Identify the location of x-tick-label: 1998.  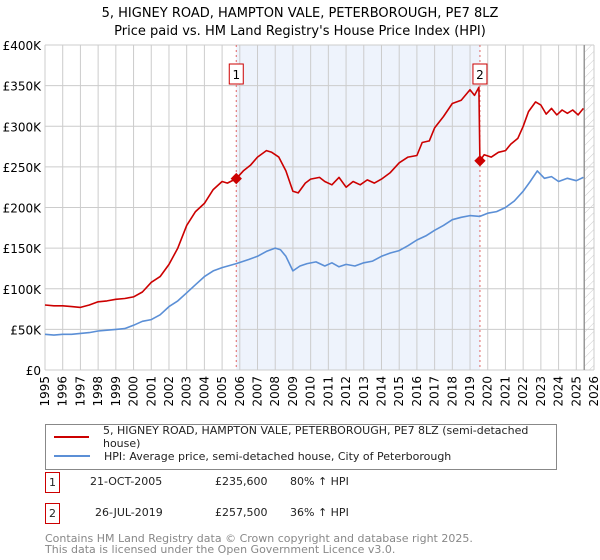
(98, 391).